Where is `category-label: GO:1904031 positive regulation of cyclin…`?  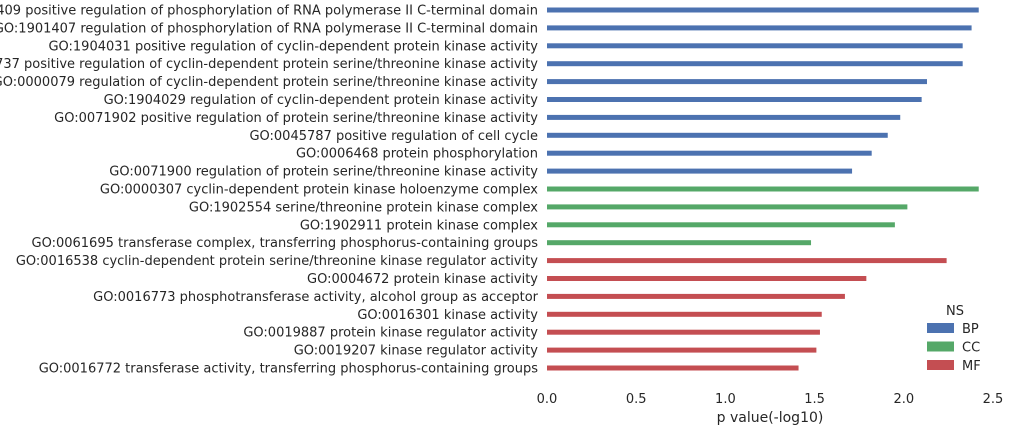 category-label: GO:1904031 positive regulation of cyclin… is located at coordinates (293, 46).